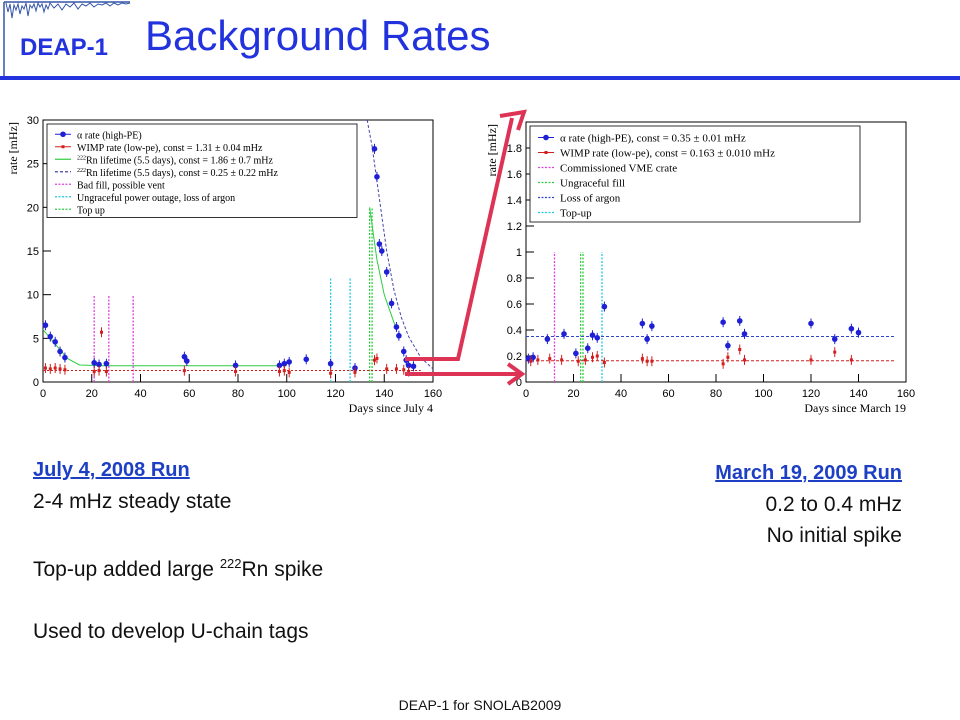  What do you see at coordinates (287, 394) in the screenshot?
I see `x-tick-label: 100` at bounding box center [287, 394].